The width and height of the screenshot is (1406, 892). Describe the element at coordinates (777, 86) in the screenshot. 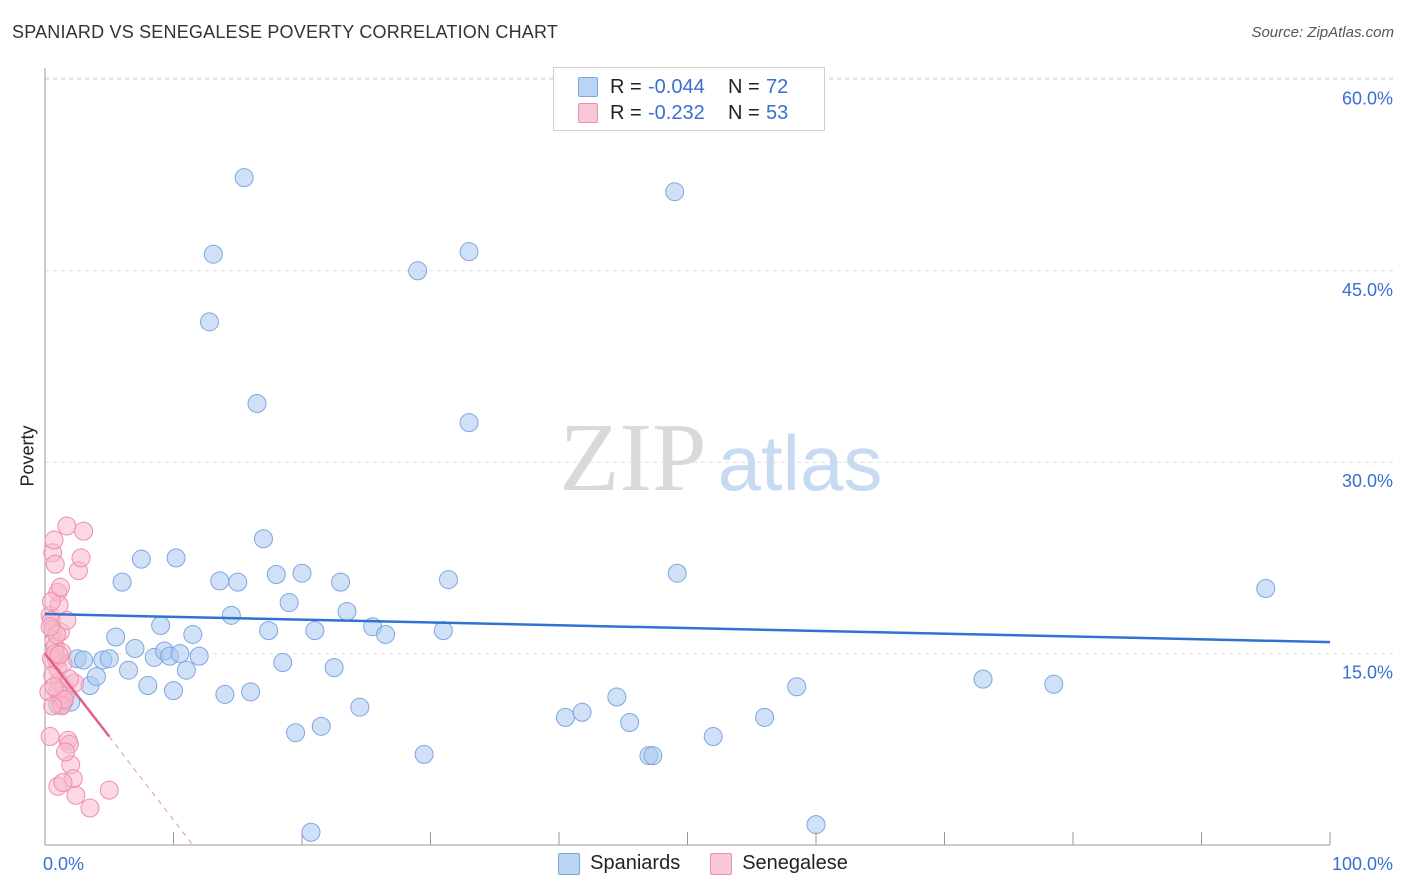

I see `legend-n-value: 72` at that location.